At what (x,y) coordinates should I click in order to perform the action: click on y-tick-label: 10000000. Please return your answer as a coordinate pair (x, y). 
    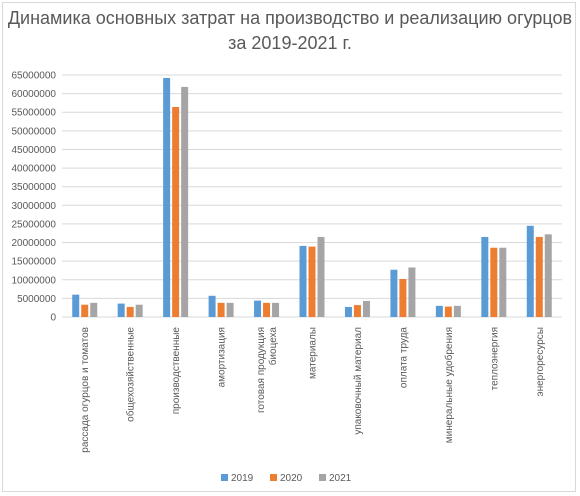
    Looking at the image, I should click on (34, 280).